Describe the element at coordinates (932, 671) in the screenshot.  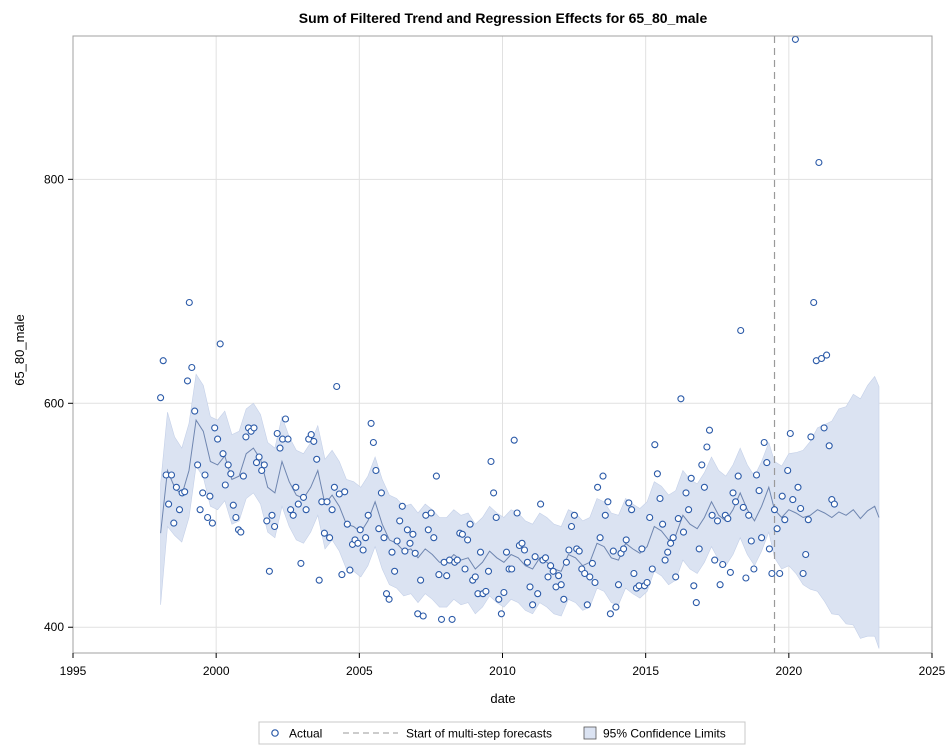
I see `x-tick-label: 2025` at that location.